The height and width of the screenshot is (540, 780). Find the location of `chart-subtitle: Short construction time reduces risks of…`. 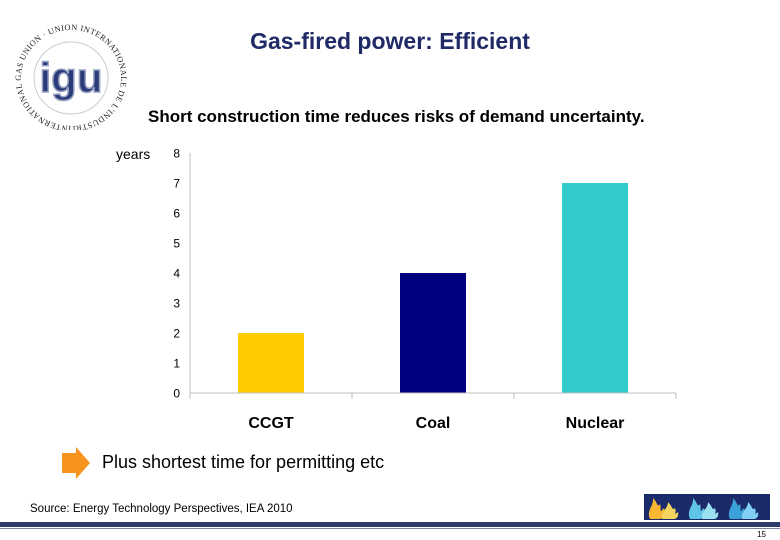

chart-subtitle: Short construction time reduces risks of… is located at coordinates (396, 116).